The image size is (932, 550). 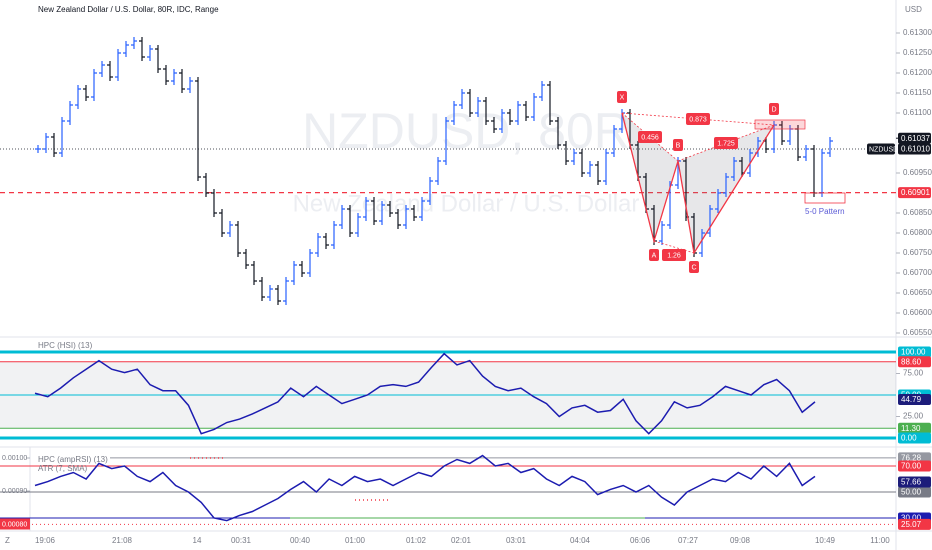 I want to click on watermark-name: New Zealand Dollar / U.S. Dollar, so click(x=466, y=203).